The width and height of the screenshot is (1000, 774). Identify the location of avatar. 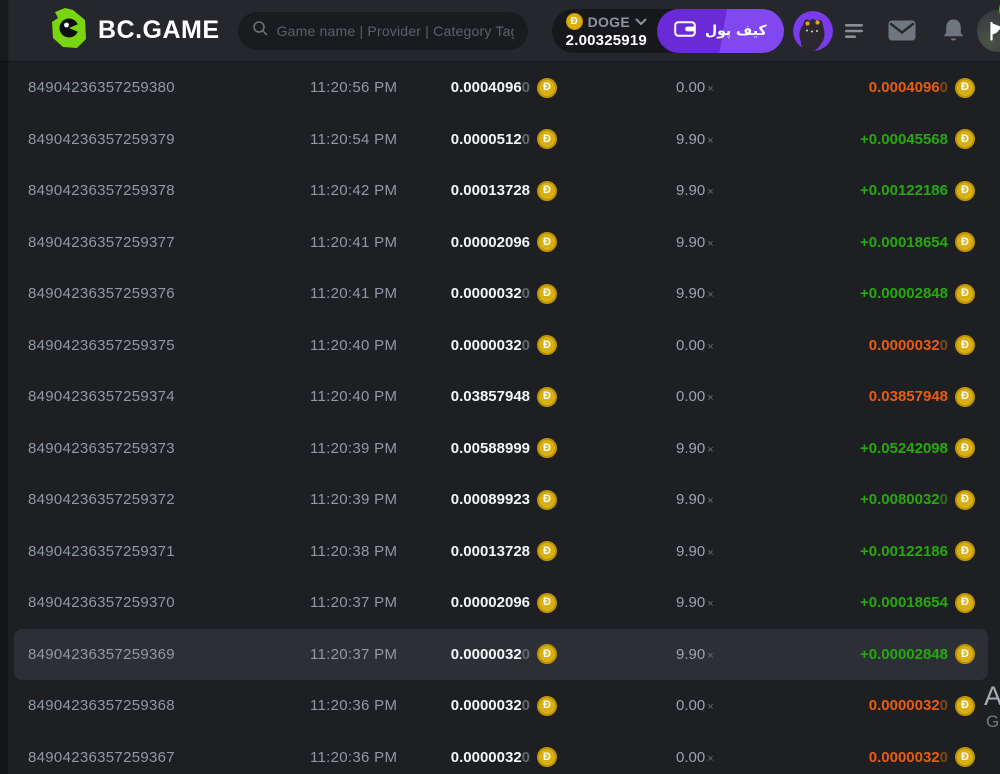
(812, 30).